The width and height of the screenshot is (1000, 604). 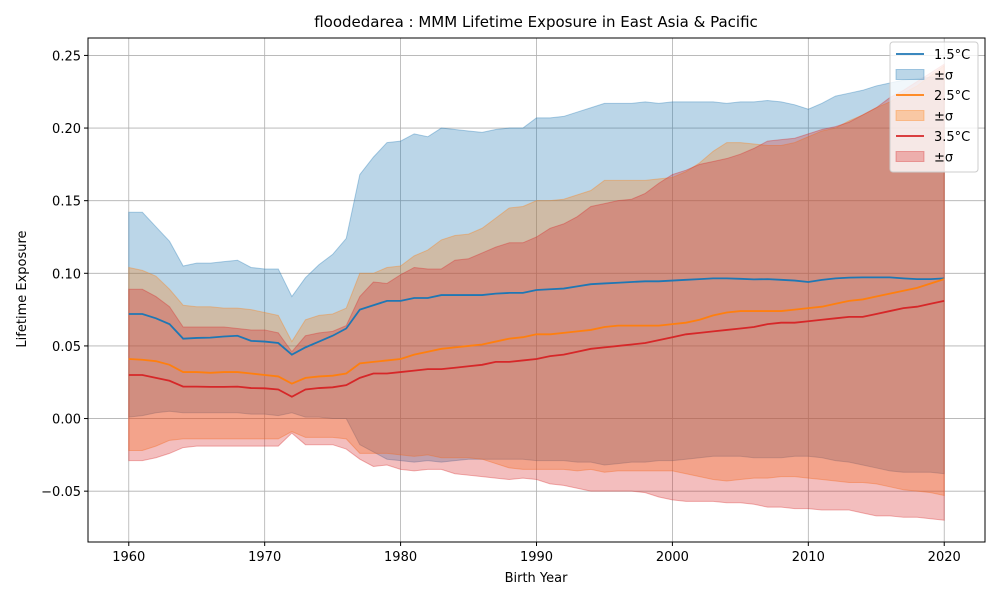 What do you see at coordinates (952, 137) in the screenshot?
I see `legend-series-label: 3.5°C` at bounding box center [952, 137].